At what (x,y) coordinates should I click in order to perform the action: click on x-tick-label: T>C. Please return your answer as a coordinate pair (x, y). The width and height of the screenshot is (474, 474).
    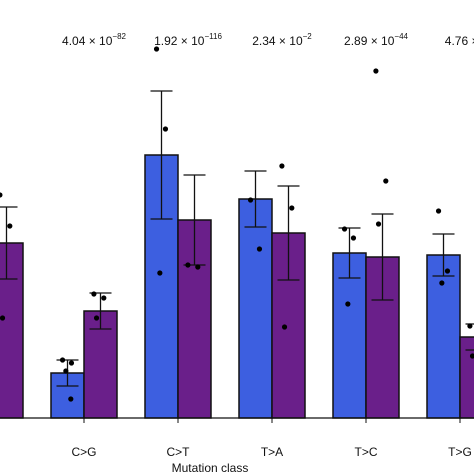
    Looking at the image, I should click on (365, 452).